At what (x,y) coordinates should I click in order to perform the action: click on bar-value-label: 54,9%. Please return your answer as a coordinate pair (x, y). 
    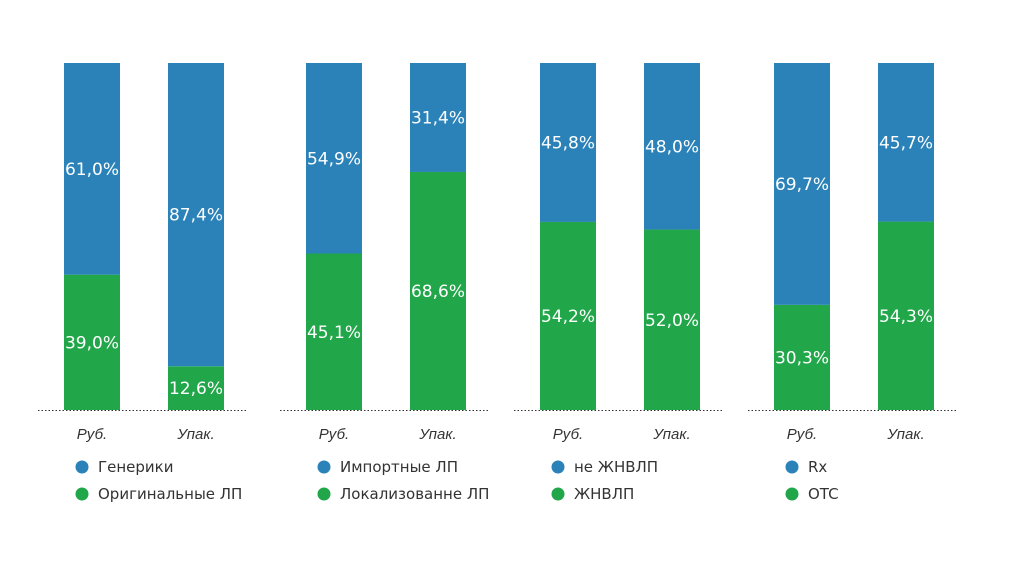
    Looking at the image, I should click on (334, 159).